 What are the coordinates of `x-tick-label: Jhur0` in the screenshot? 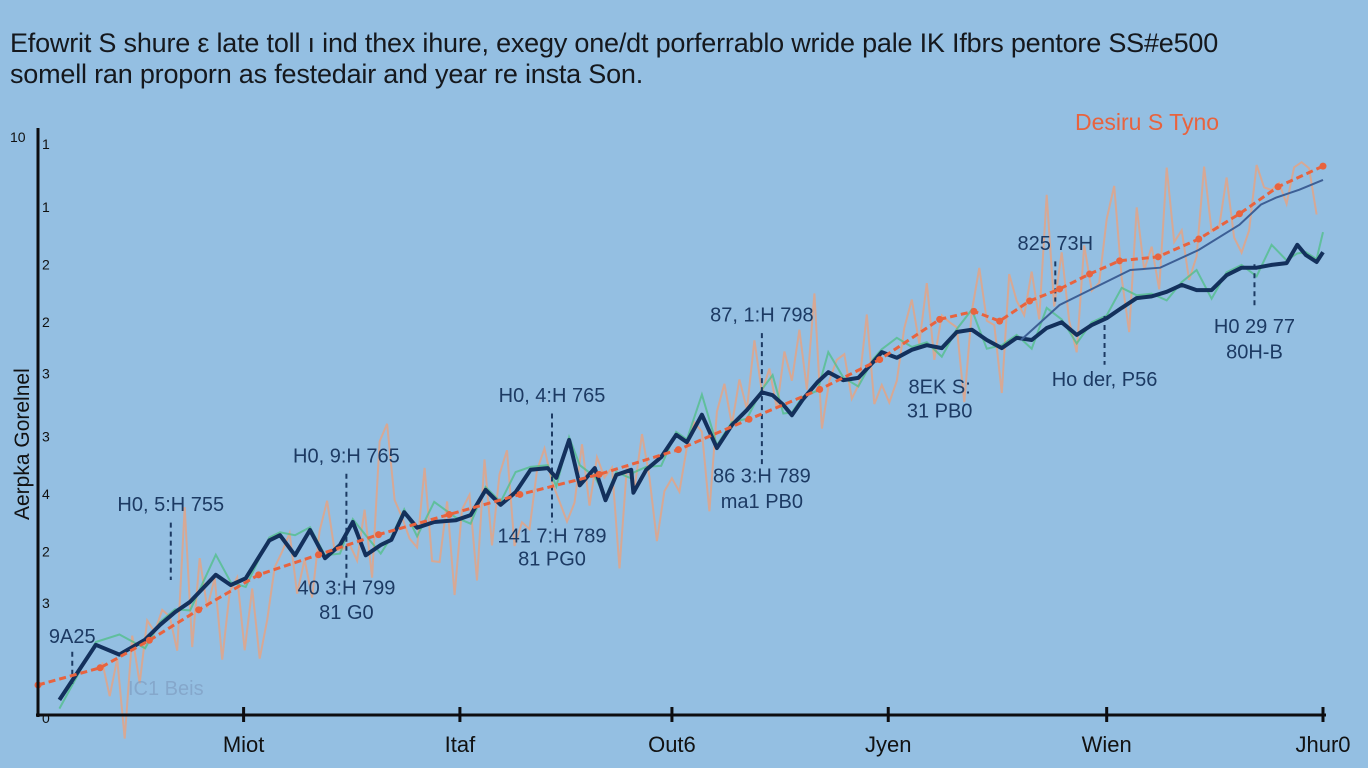 It's located at (1322, 744).